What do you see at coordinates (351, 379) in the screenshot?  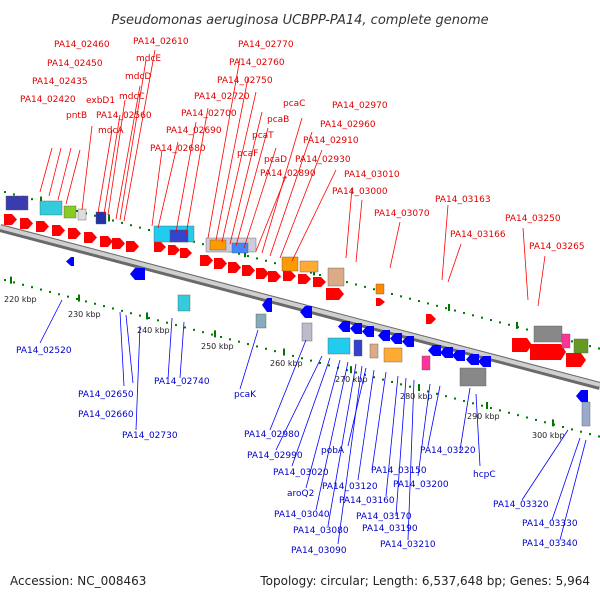 I see `scale-label-270: 270 kbp` at bounding box center [351, 379].